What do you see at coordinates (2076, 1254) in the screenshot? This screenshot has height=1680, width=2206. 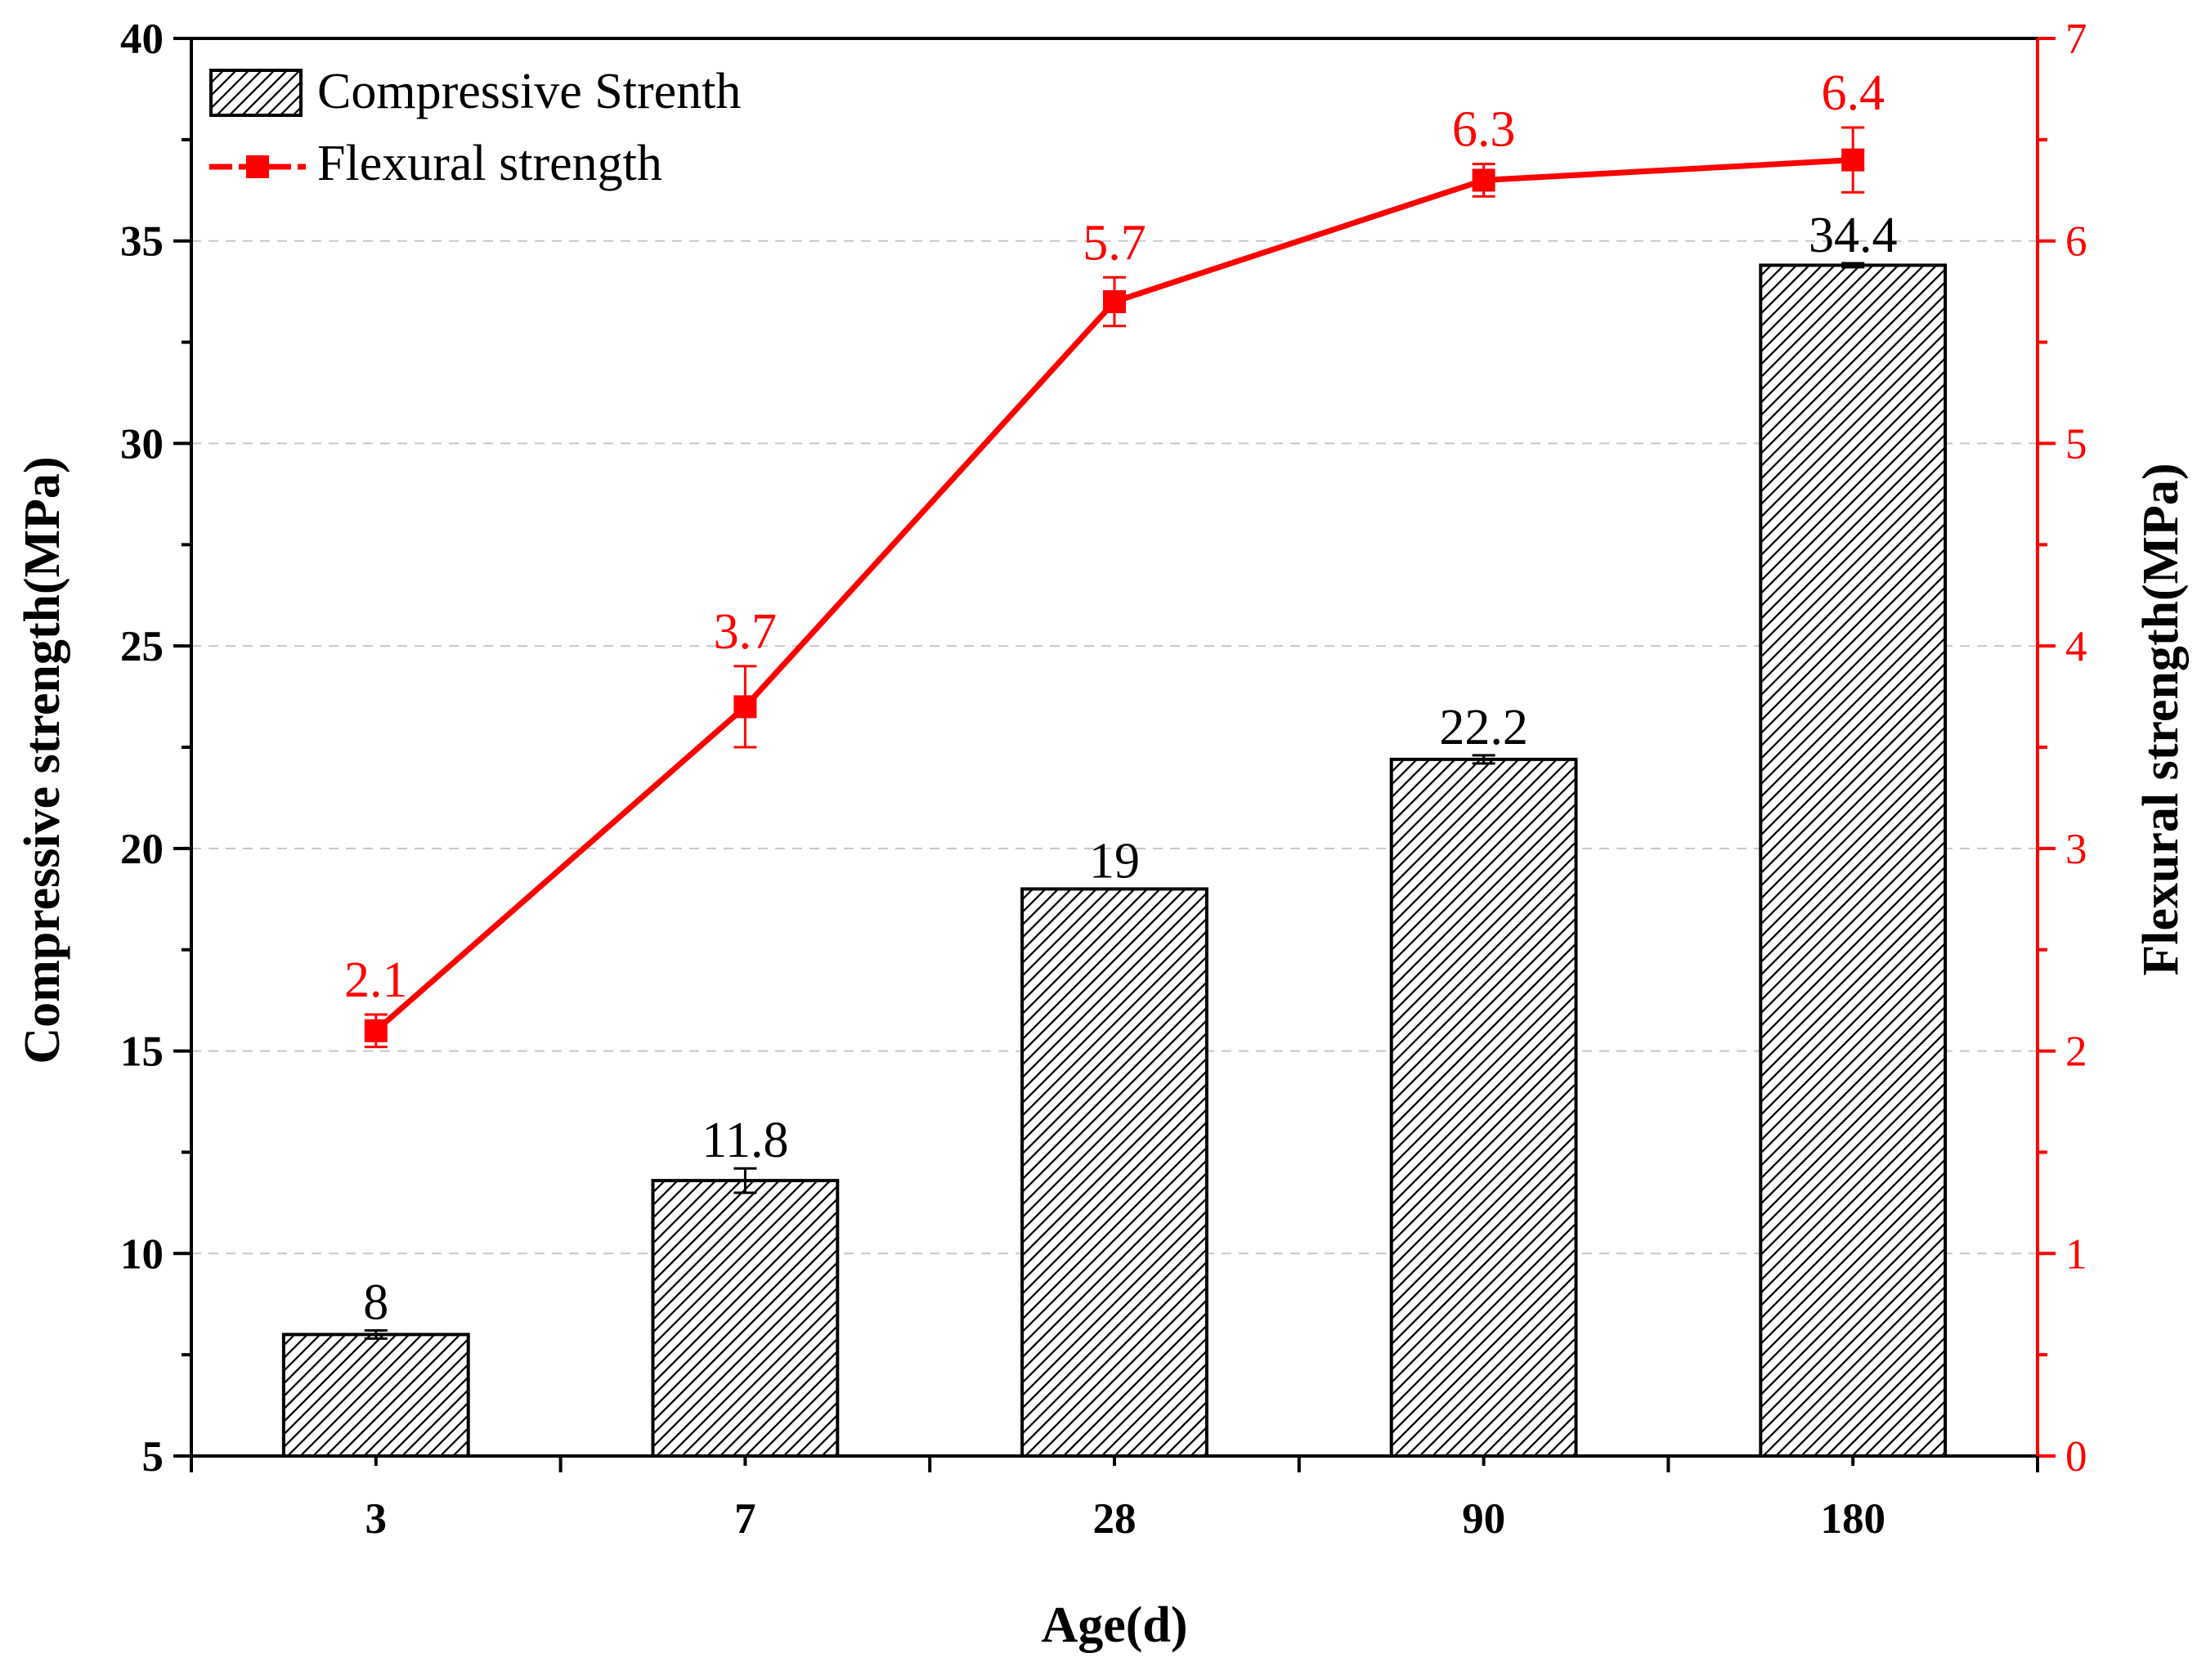 I see `right-tick-label: 1` at bounding box center [2076, 1254].